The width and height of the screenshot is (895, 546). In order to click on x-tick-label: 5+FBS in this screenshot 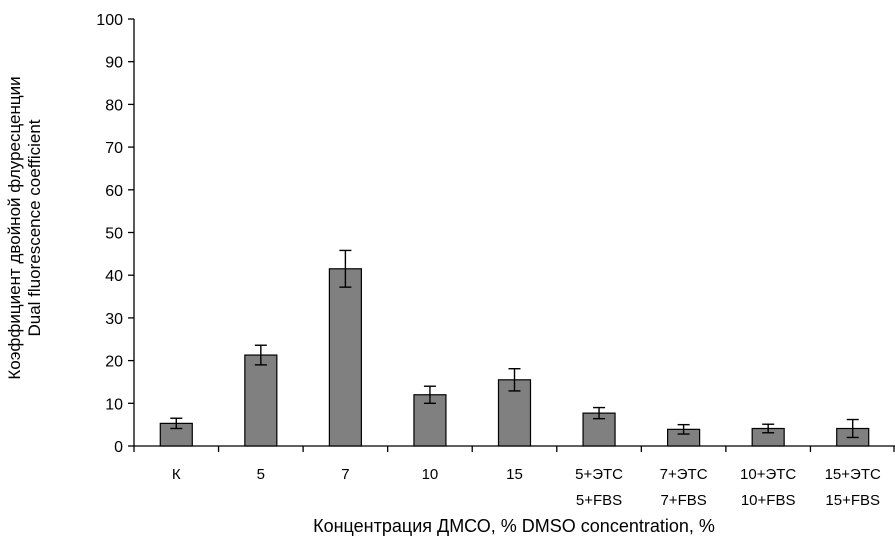, I will do `click(599, 500)`.